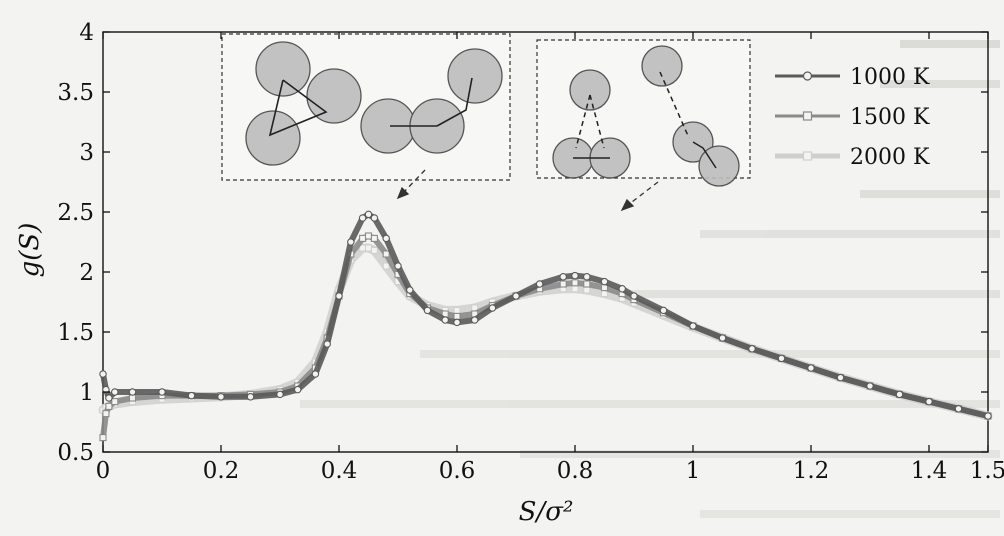 The width and height of the screenshot is (1004, 536). Describe the element at coordinates (811, 471) in the screenshot. I see `x-tick-label: 1.2` at that location.